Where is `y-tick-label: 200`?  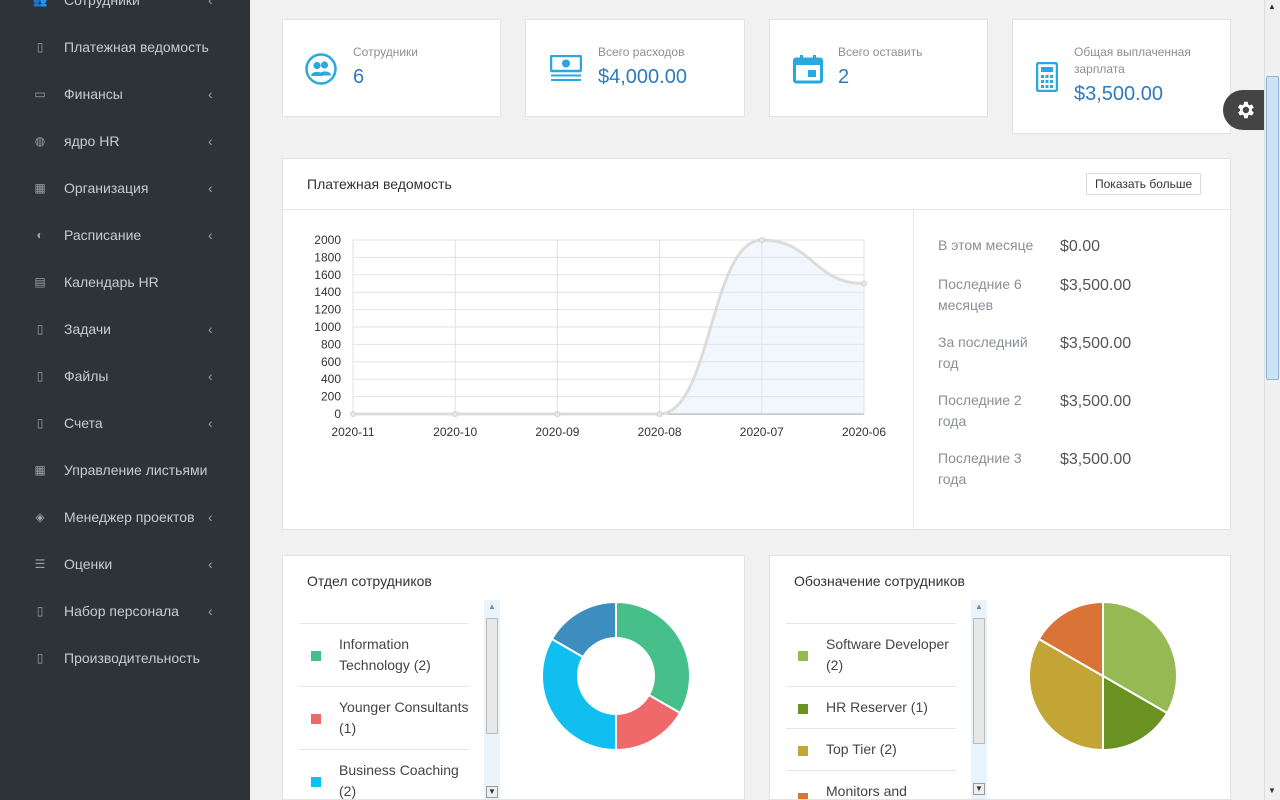
y-tick-label: 200 is located at coordinates (331, 397).